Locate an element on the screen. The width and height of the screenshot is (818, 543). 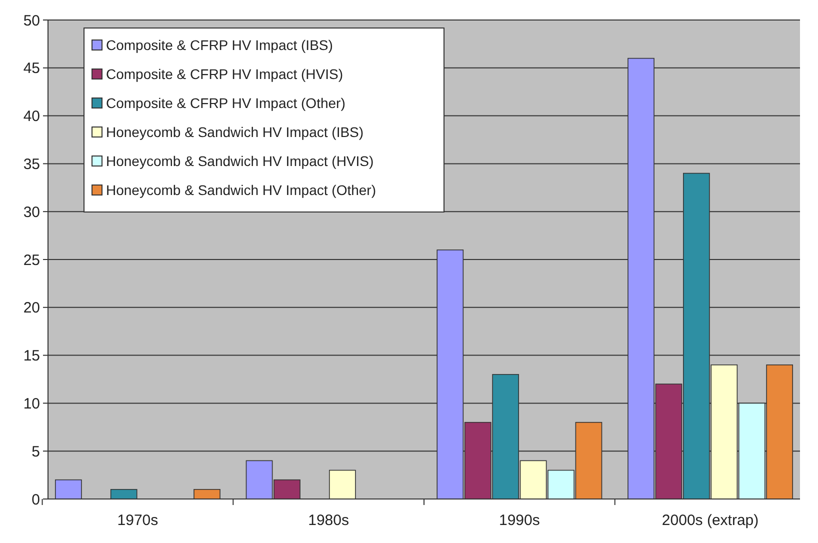
y-tick-label: 35 is located at coordinates (31, 164).